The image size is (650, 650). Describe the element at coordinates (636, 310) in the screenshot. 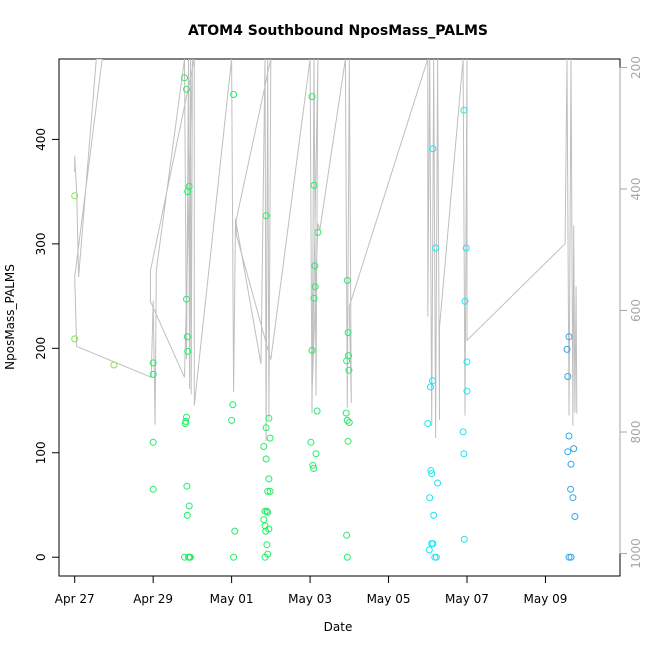

I see `y2-tick-label: 600` at that location.